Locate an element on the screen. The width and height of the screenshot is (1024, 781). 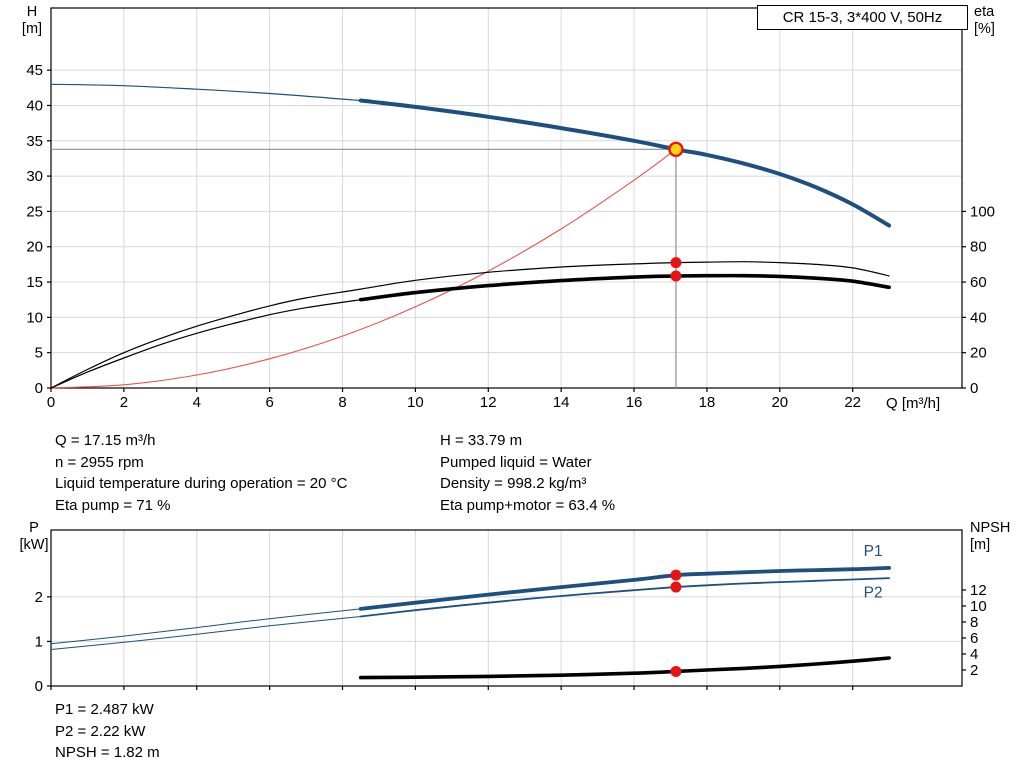
y-right-tick-label: 60 is located at coordinates (978, 282).